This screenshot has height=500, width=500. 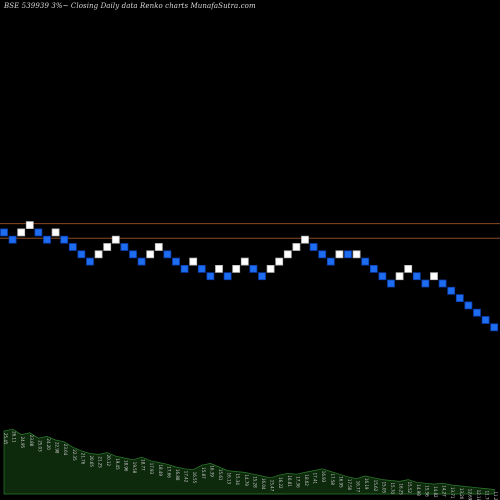 I want to click on volume-label: 17.42, so click(x=186, y=477).